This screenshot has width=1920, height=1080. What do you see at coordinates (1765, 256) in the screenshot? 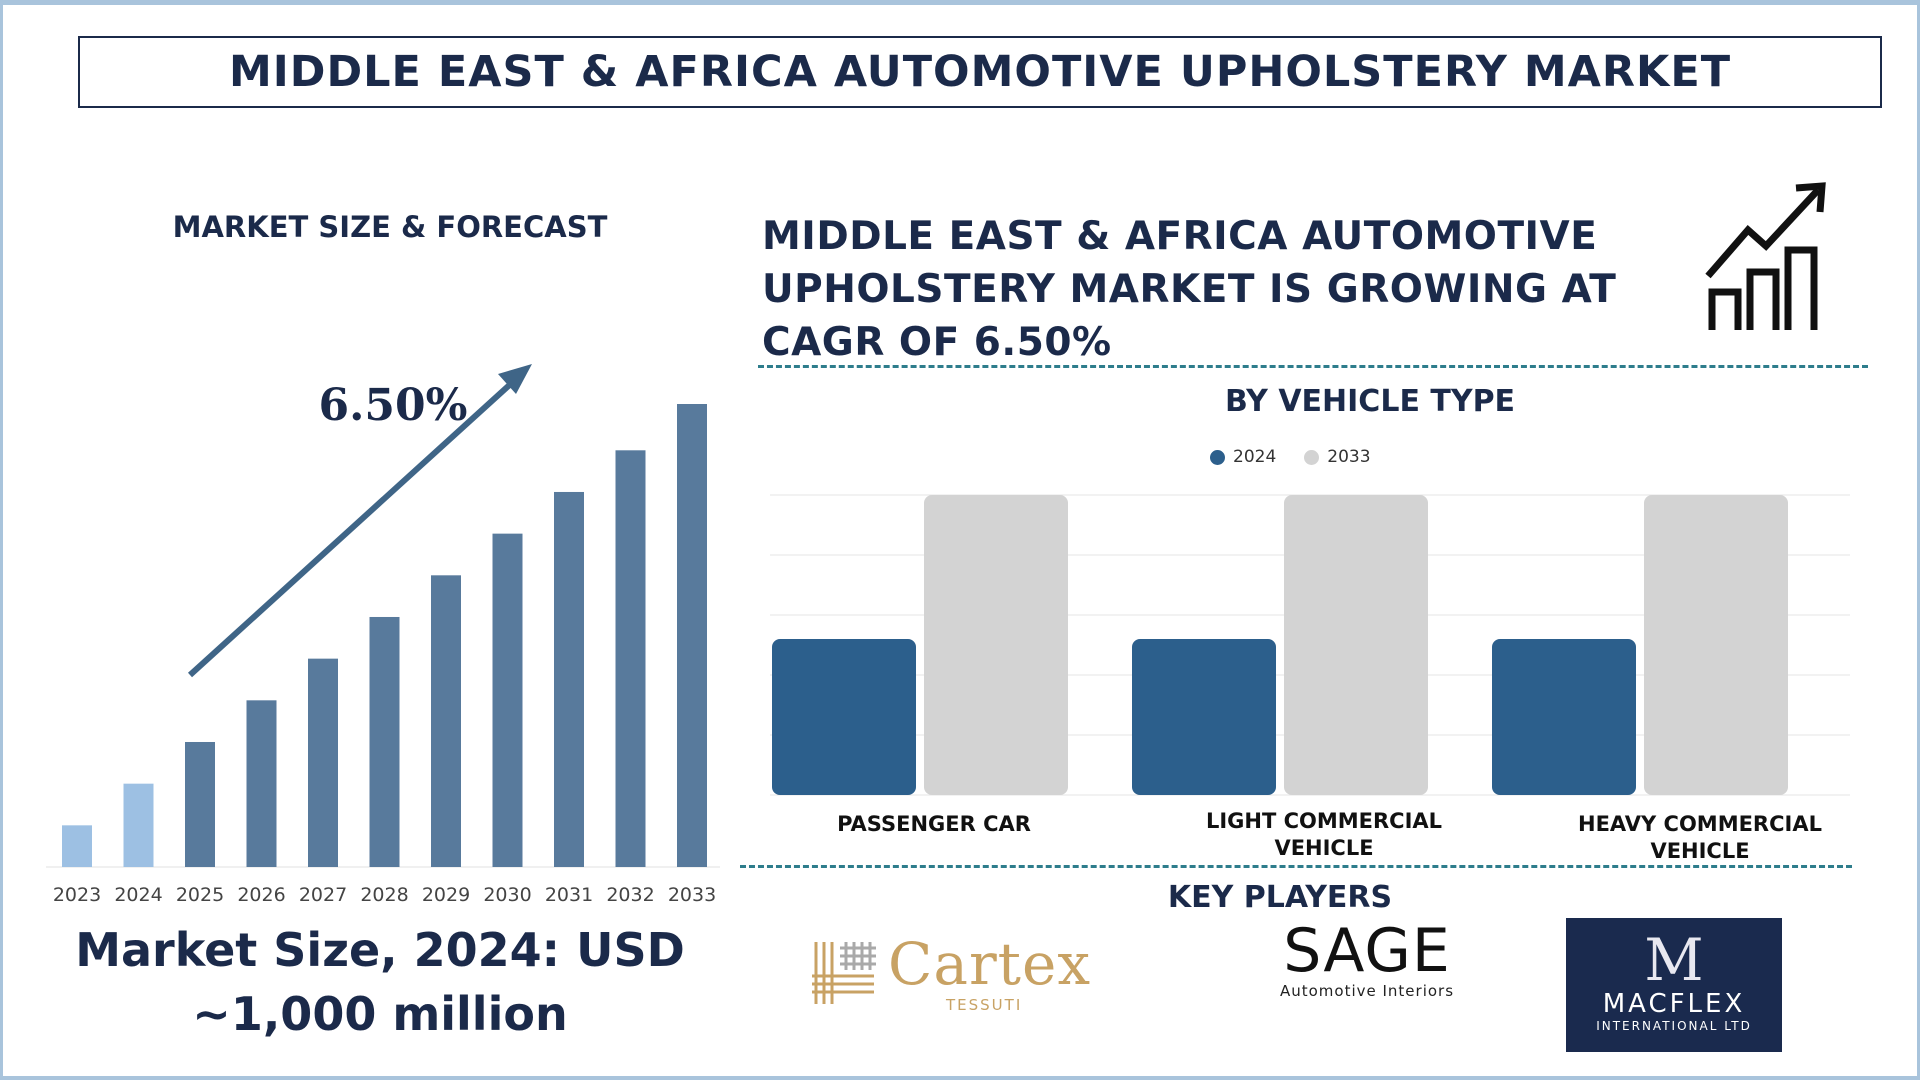
I see `growth-chart-icon` at bounding box center [1765, 256].